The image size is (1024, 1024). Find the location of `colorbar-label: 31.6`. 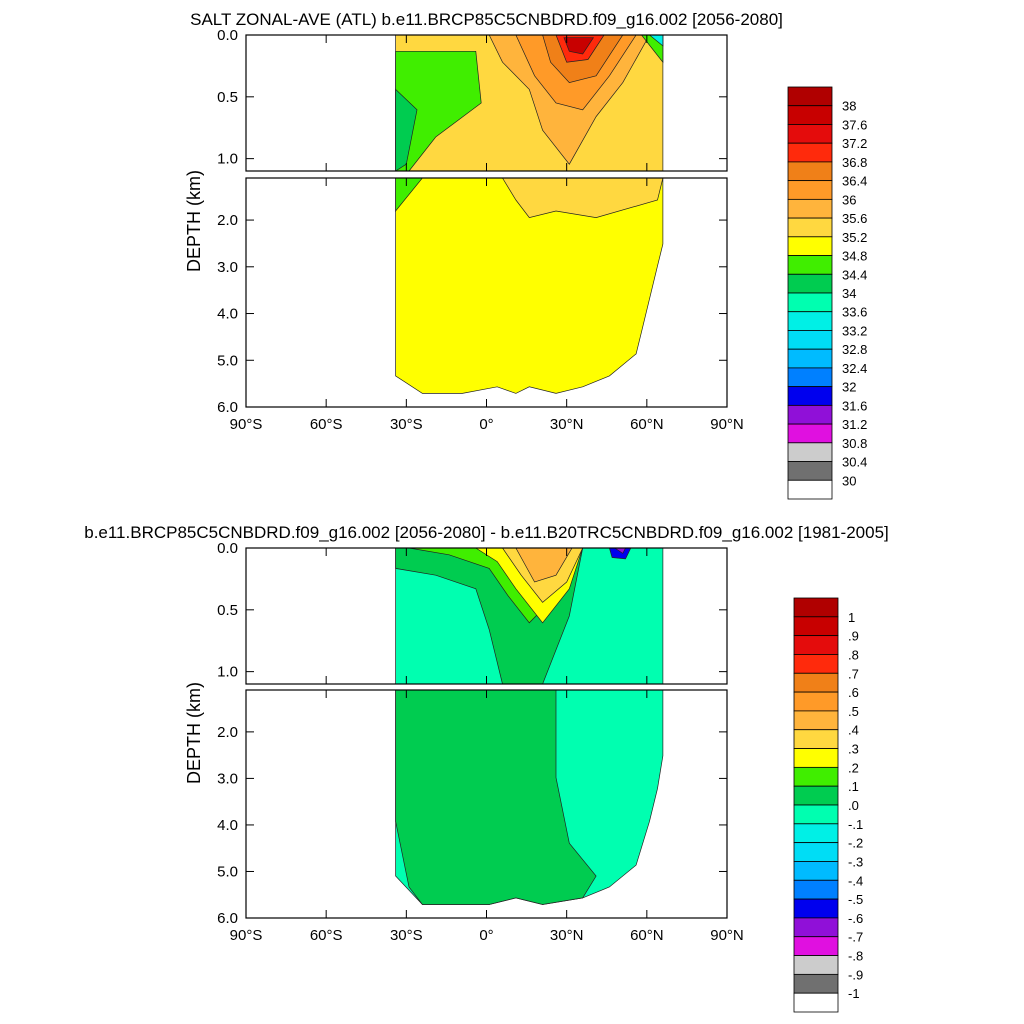

colorbar-label: 31.6 is located at coordinates (854, 405).